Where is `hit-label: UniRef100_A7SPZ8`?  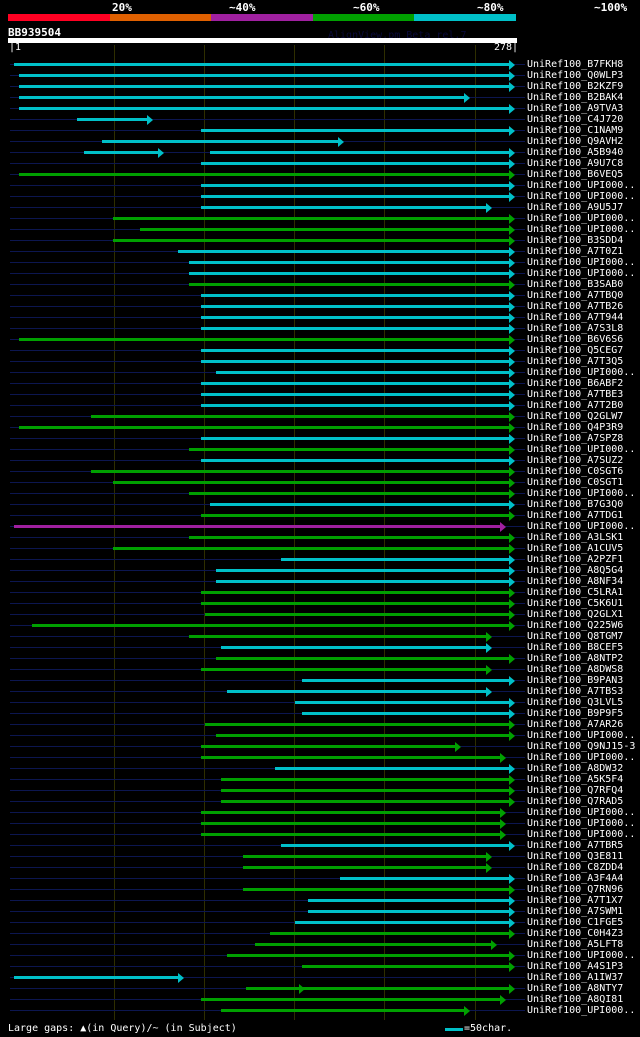 hit-label: UniRef100_A7SPZ8 is located at coordinates (575, 438).